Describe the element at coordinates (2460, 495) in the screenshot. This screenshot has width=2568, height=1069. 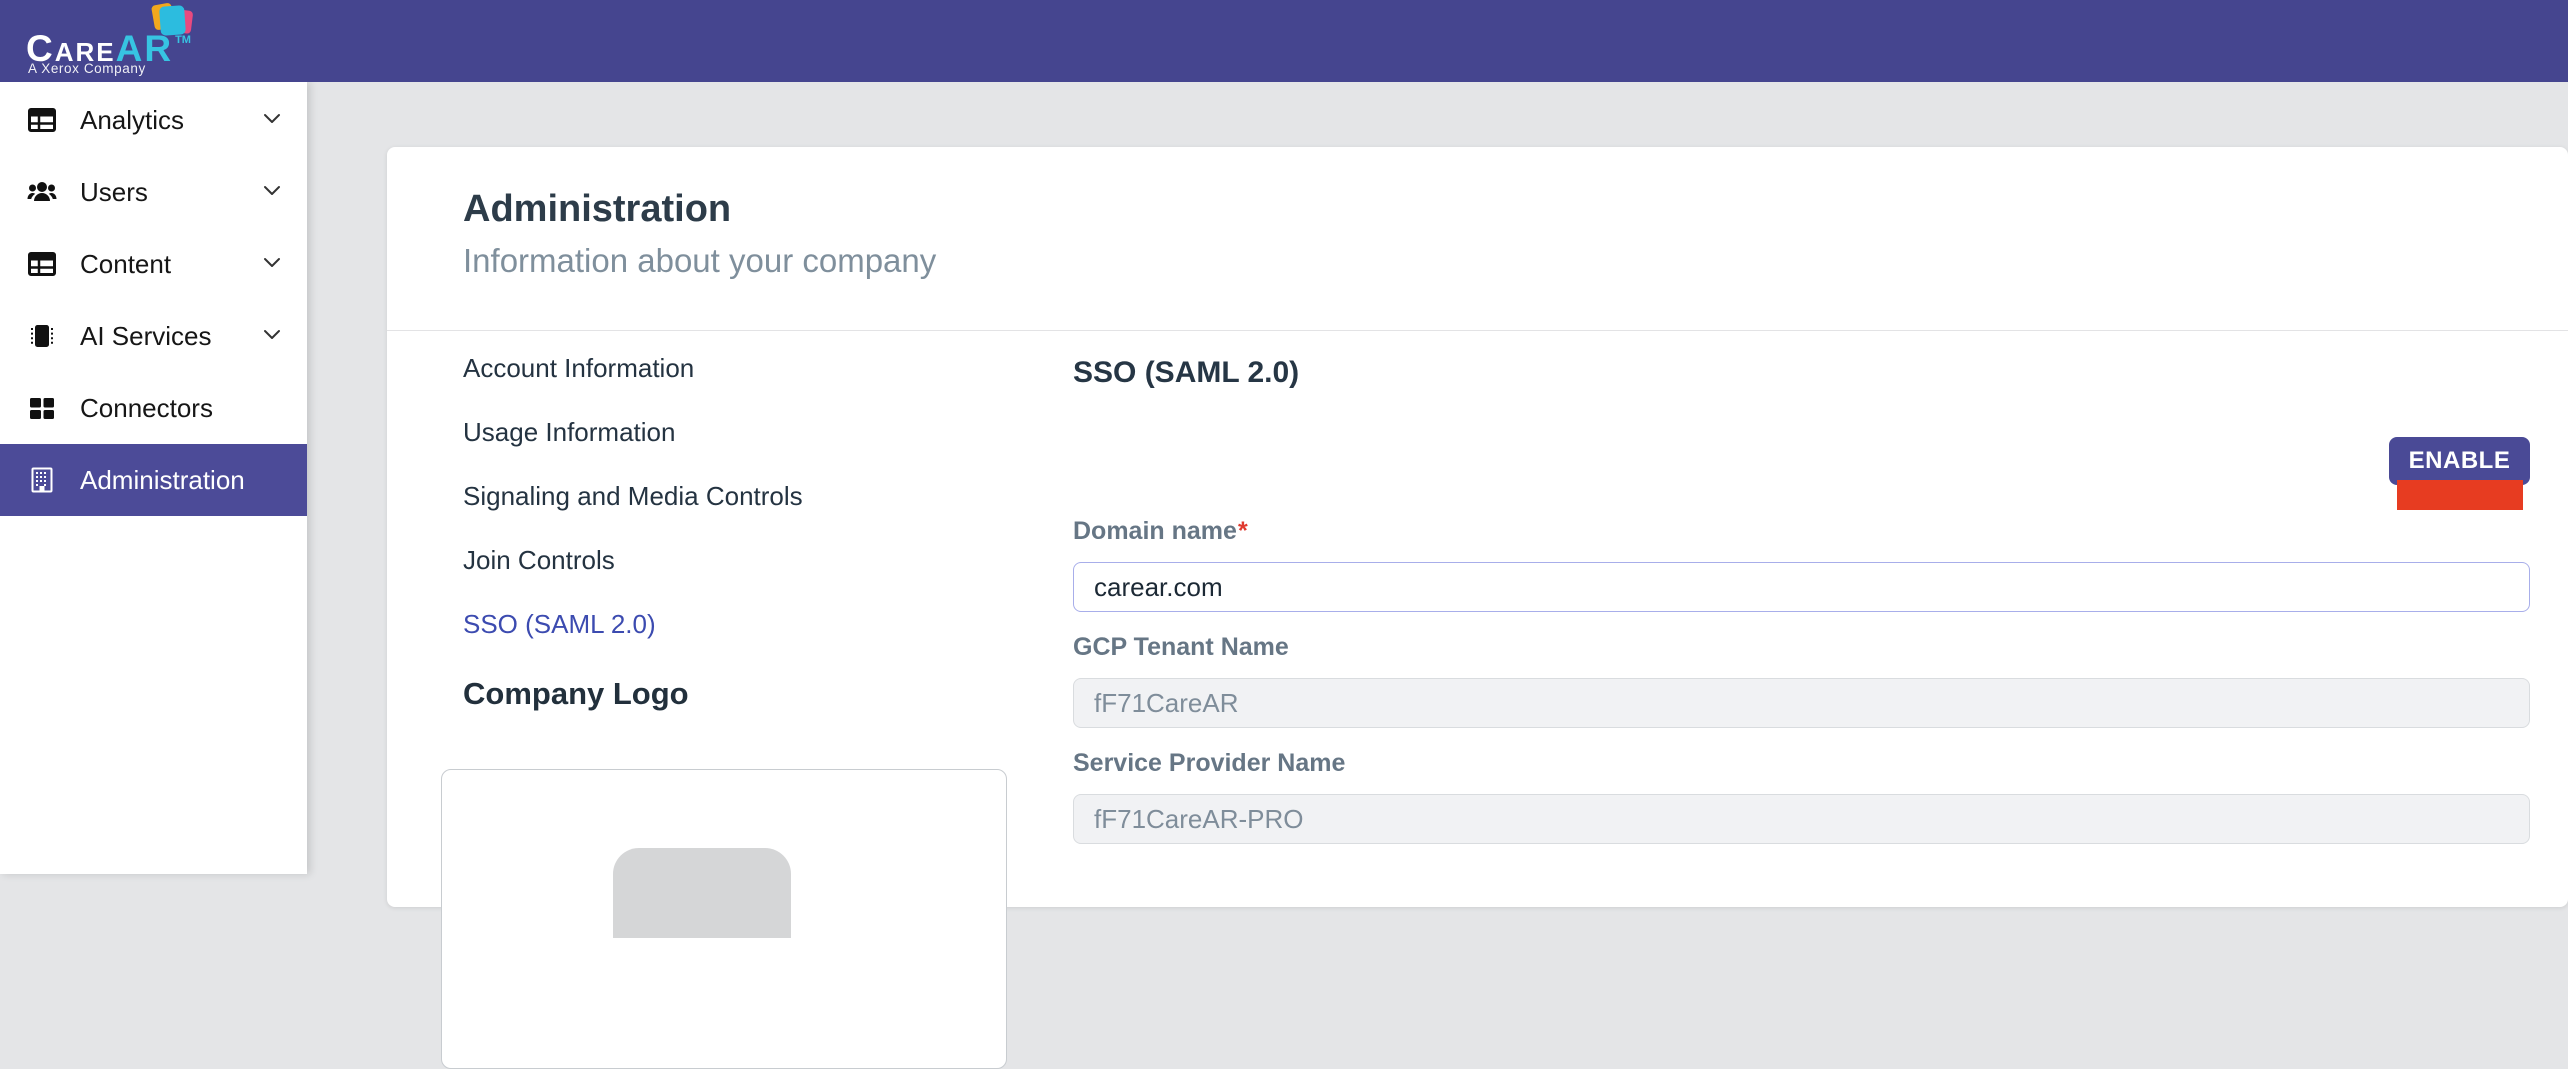
I see `enable-button-red-underline` at that location.